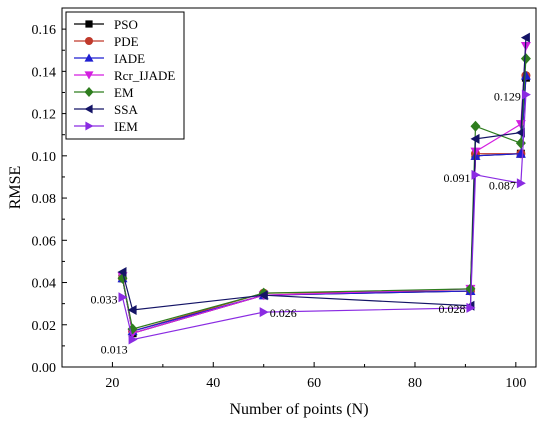  Describe the element at coordinates (293, 376) in the screenshot. I see `x-axis-ticks: 20 40 60 80 100` at that location.